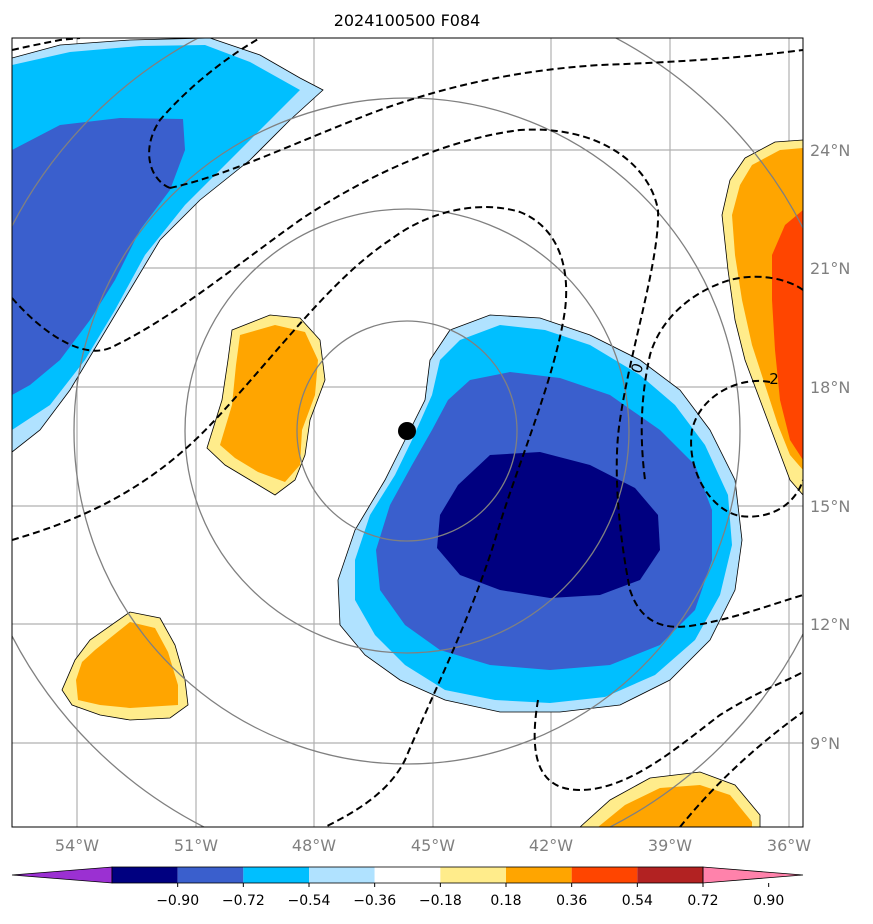  What do you see at coordinates (774, 379) in the screenshot?
I see `contour-label: 2` at bounding box center [774, 379].